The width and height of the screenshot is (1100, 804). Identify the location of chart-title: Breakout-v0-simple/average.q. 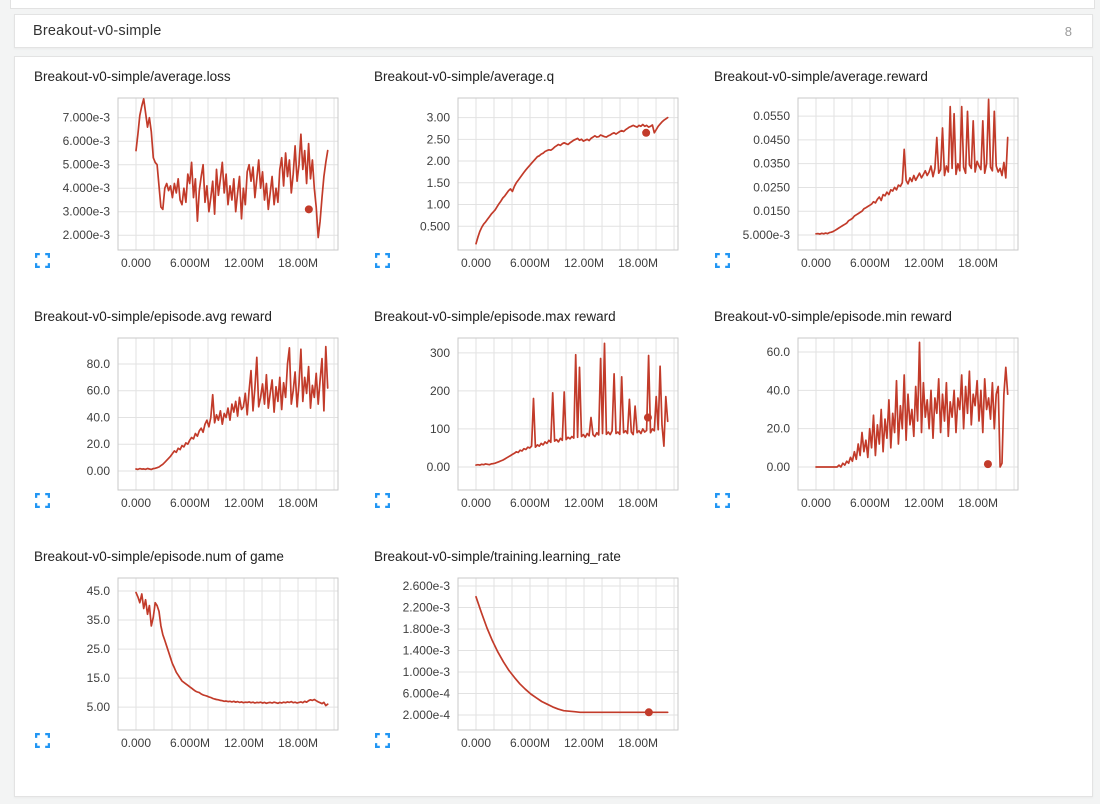
(464, 76).